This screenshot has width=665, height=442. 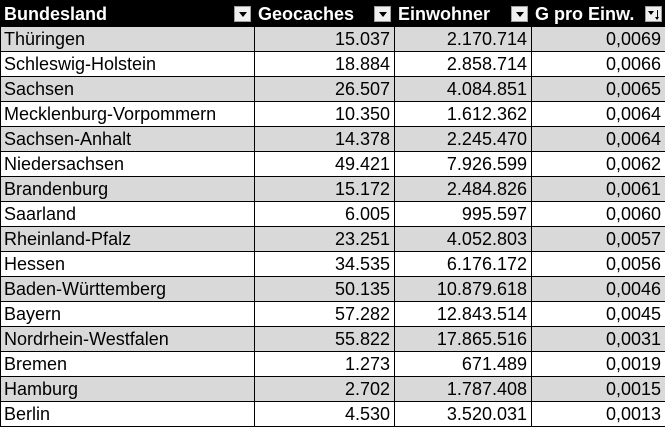 I want to click on header-label: Einwohner, so click(x=444, y=13).